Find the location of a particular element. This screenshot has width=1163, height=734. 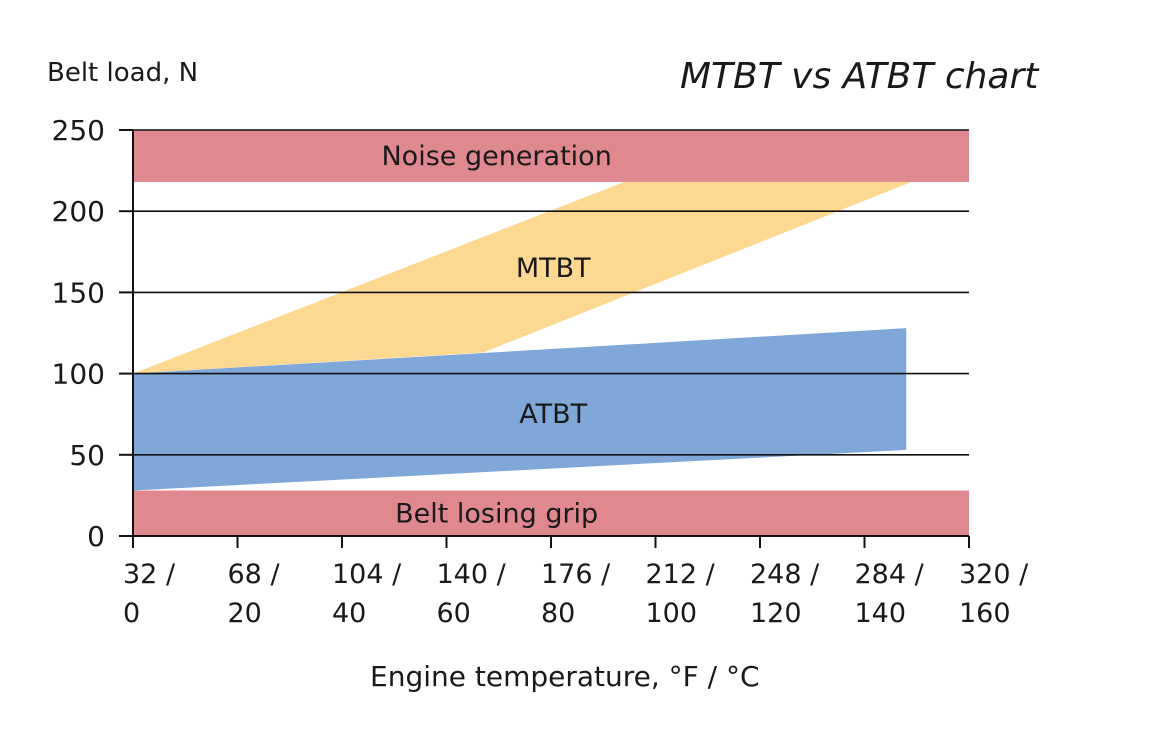

y-tick-label-150: 150 is located at coordinates (78, 292).